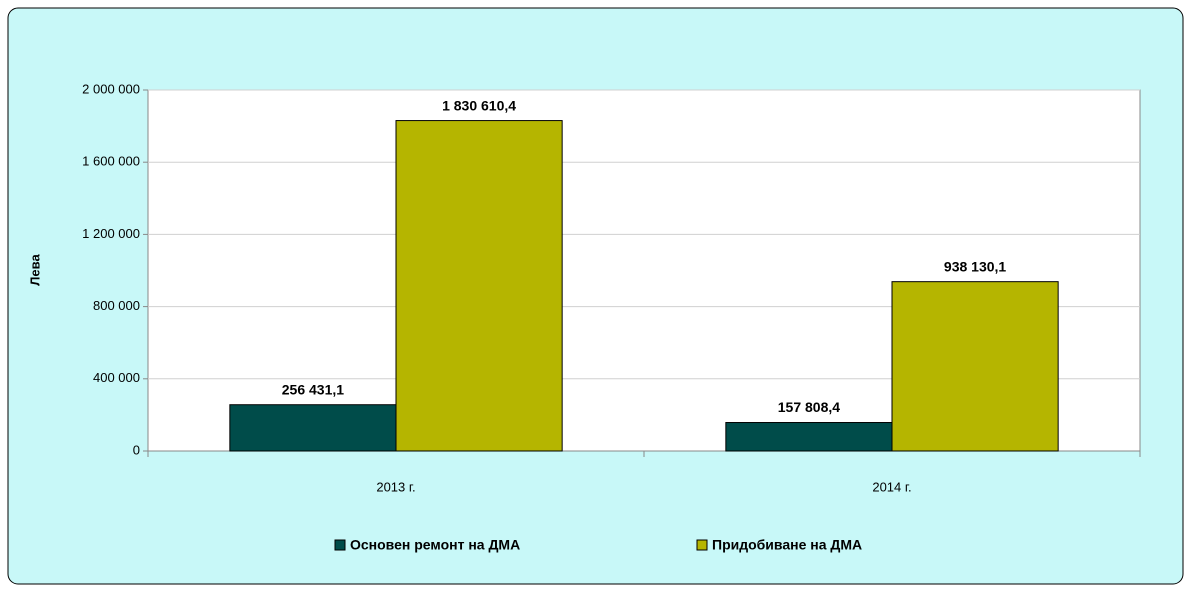  Describe the element at coordinates (116, 305) in the screenshot. I see `y-tick-label: 800 000` at that location.